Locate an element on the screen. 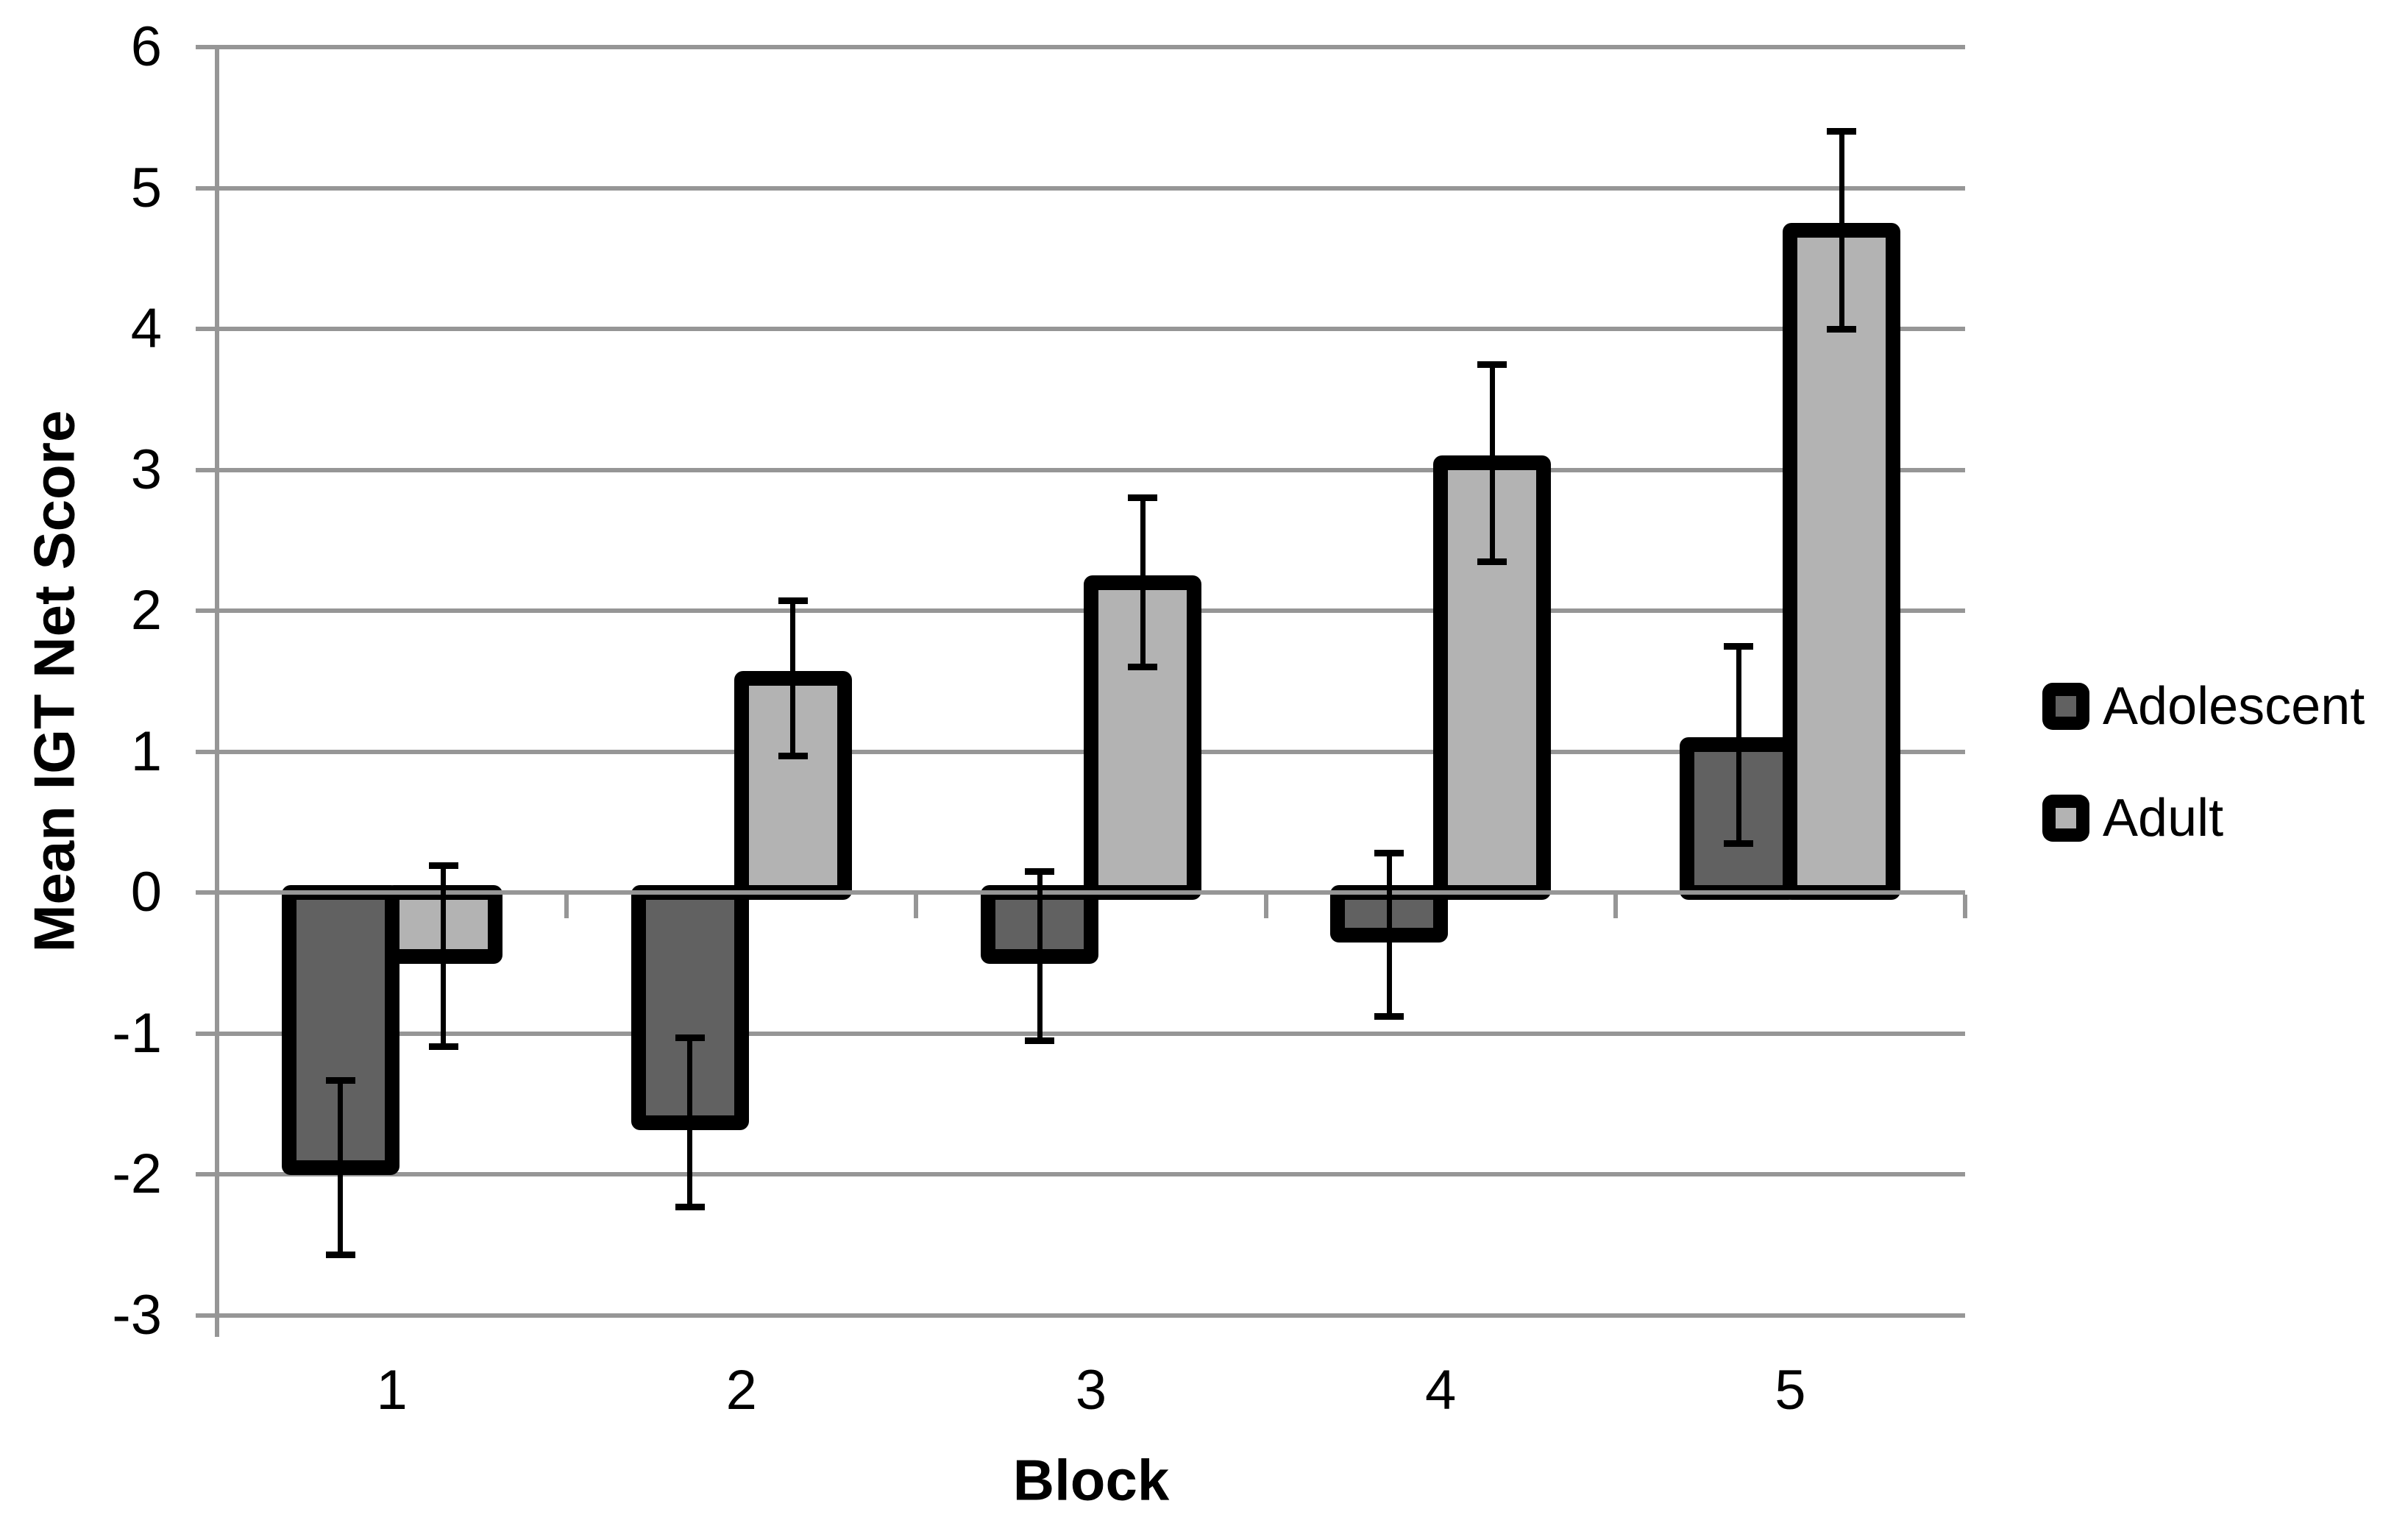 Image resolution: width=2408 pixels, height=1537 pixels. y-tick-label: -2 is located at coordinates (137, 1174).